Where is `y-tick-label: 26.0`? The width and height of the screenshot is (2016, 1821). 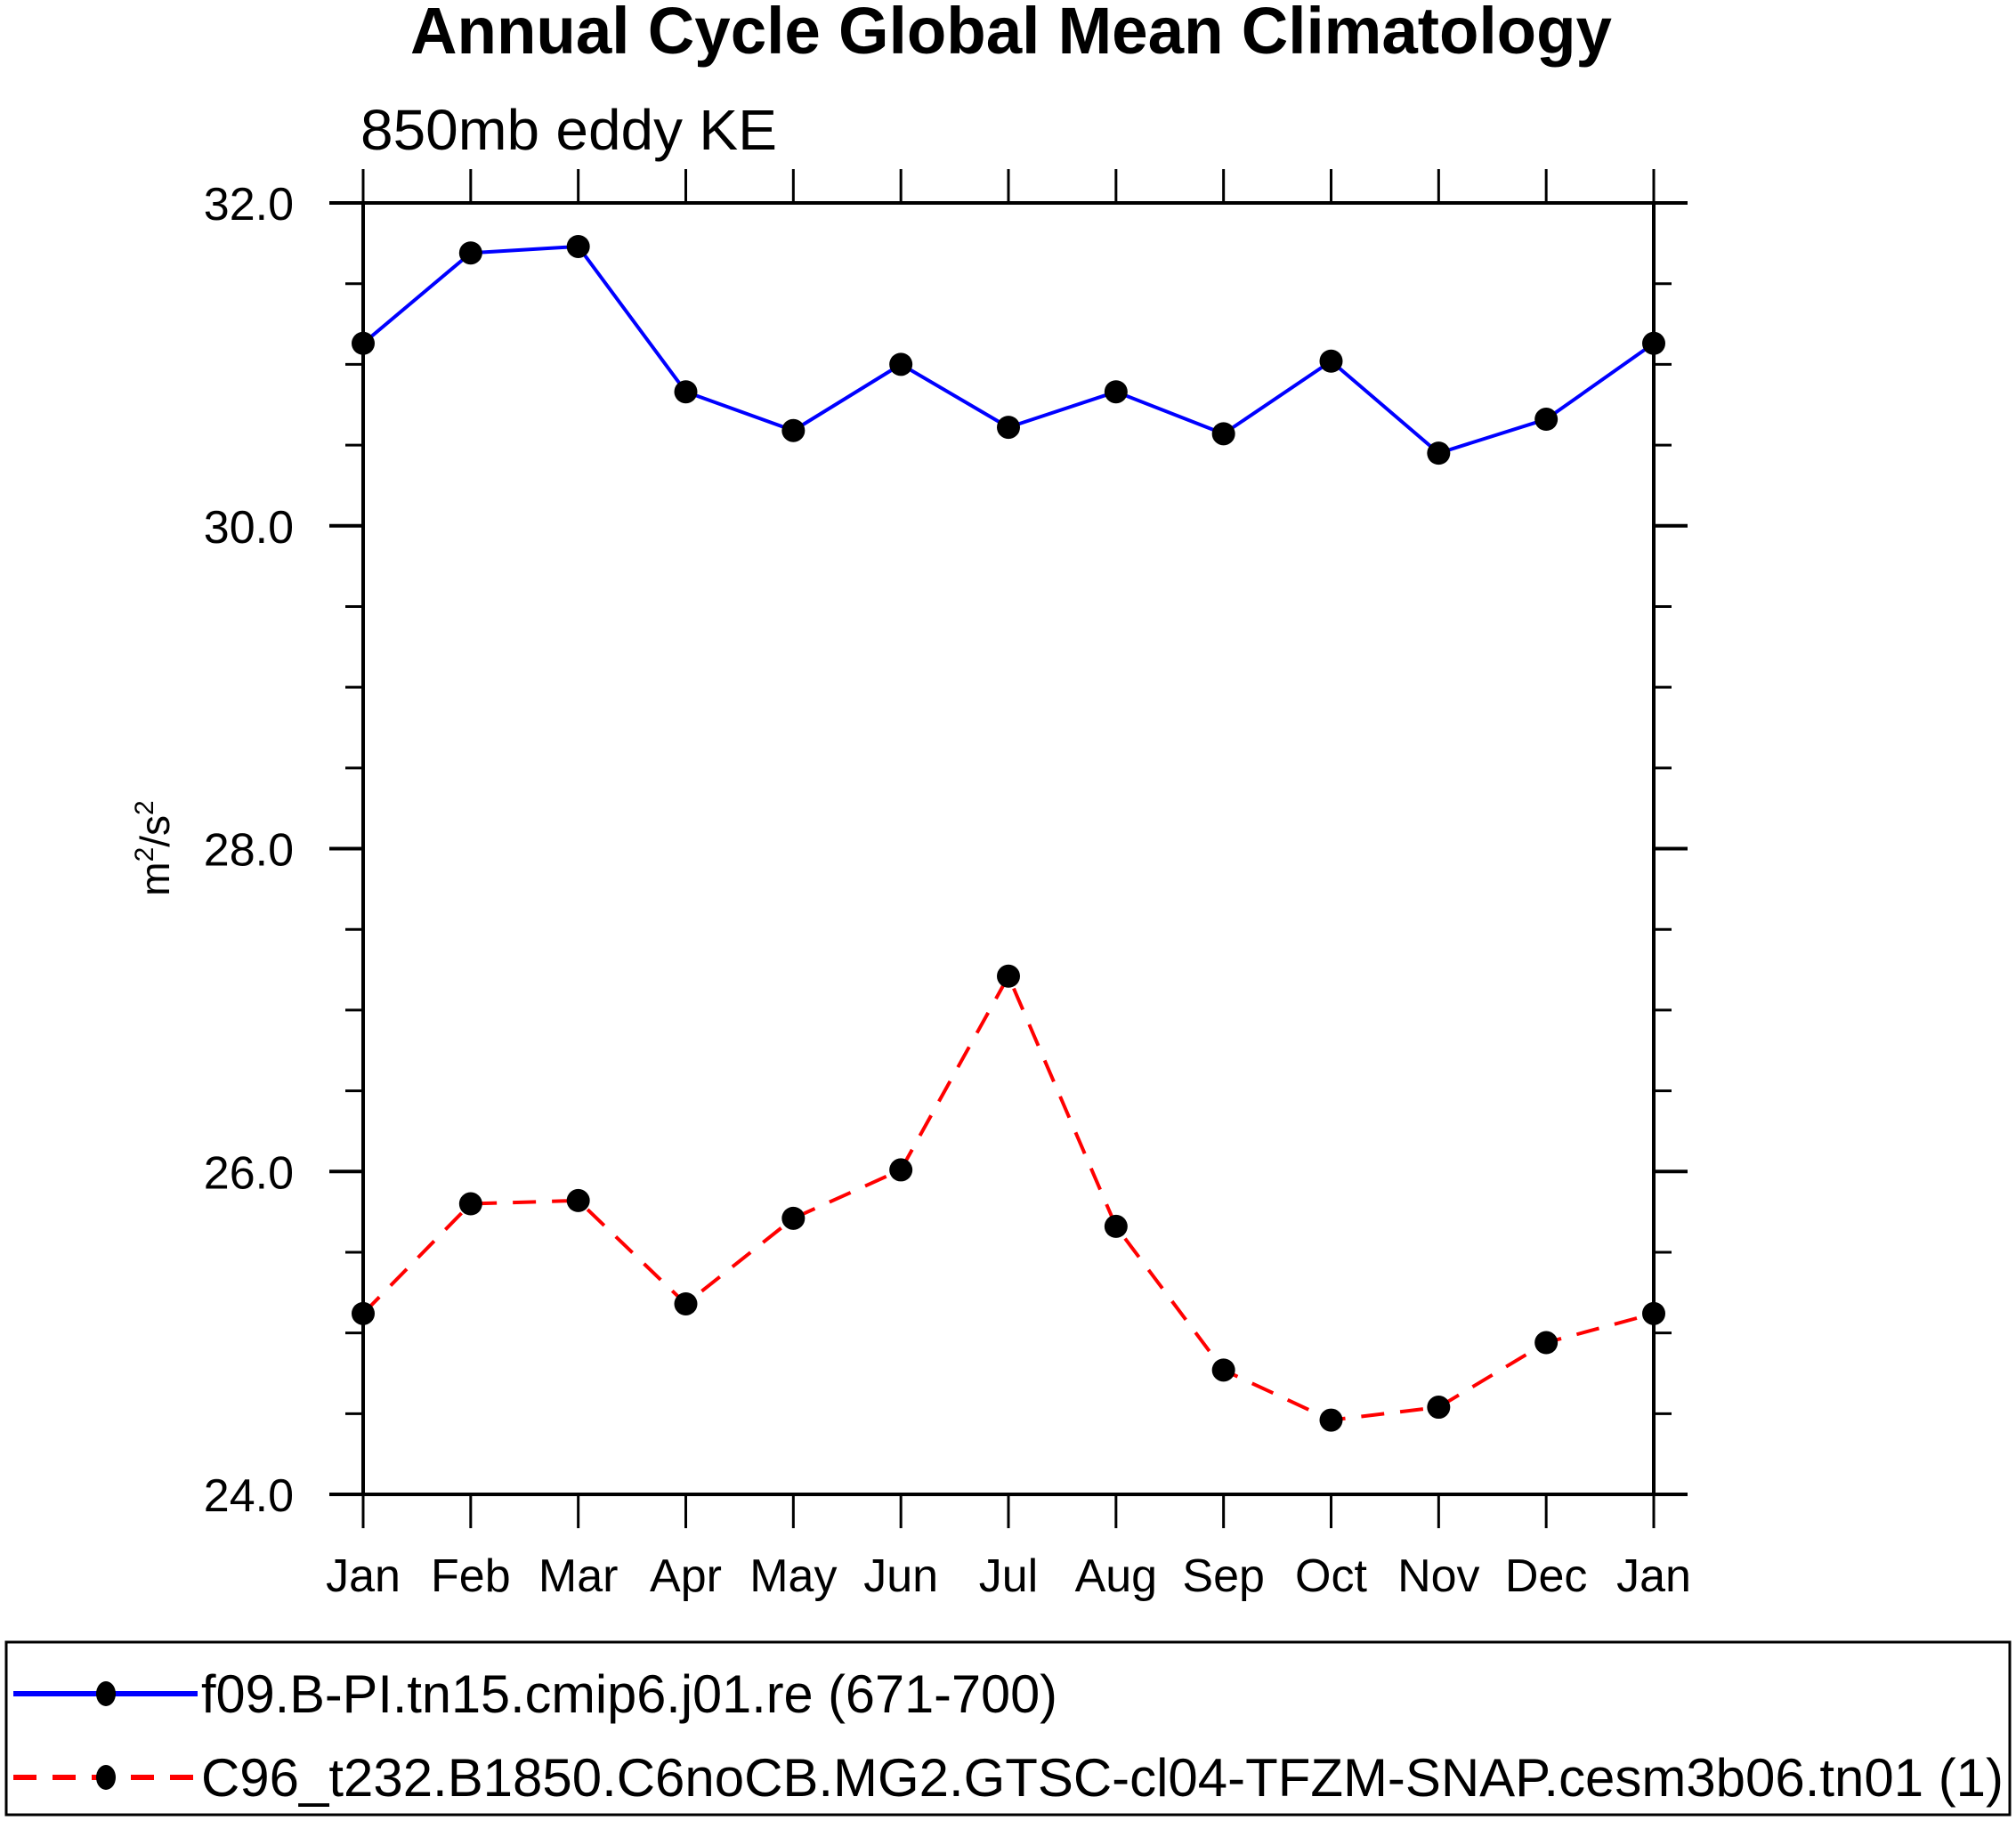
y-tick-label: 26.0 is located at coordinates (249, 1173).